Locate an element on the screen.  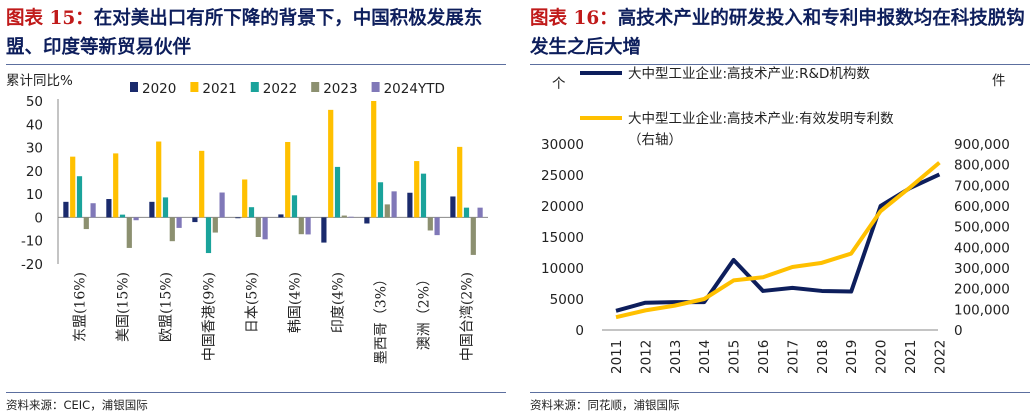
bar-category-label-0: 东盟(16%) is located at coordinates (81, 307).